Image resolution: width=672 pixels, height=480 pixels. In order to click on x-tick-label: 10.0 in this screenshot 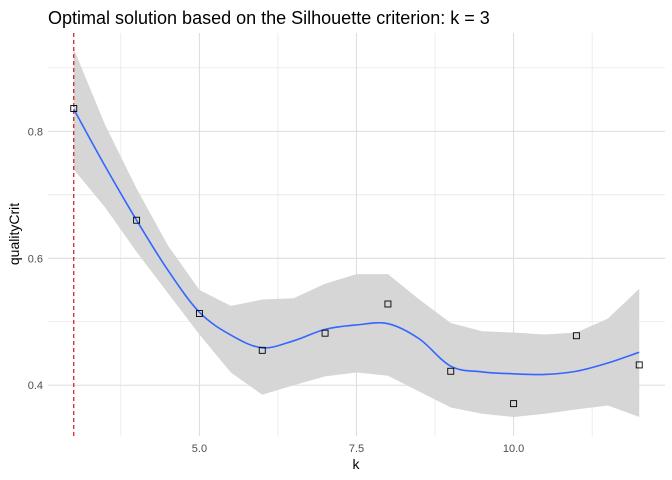, I will do `click(513, 449)`.